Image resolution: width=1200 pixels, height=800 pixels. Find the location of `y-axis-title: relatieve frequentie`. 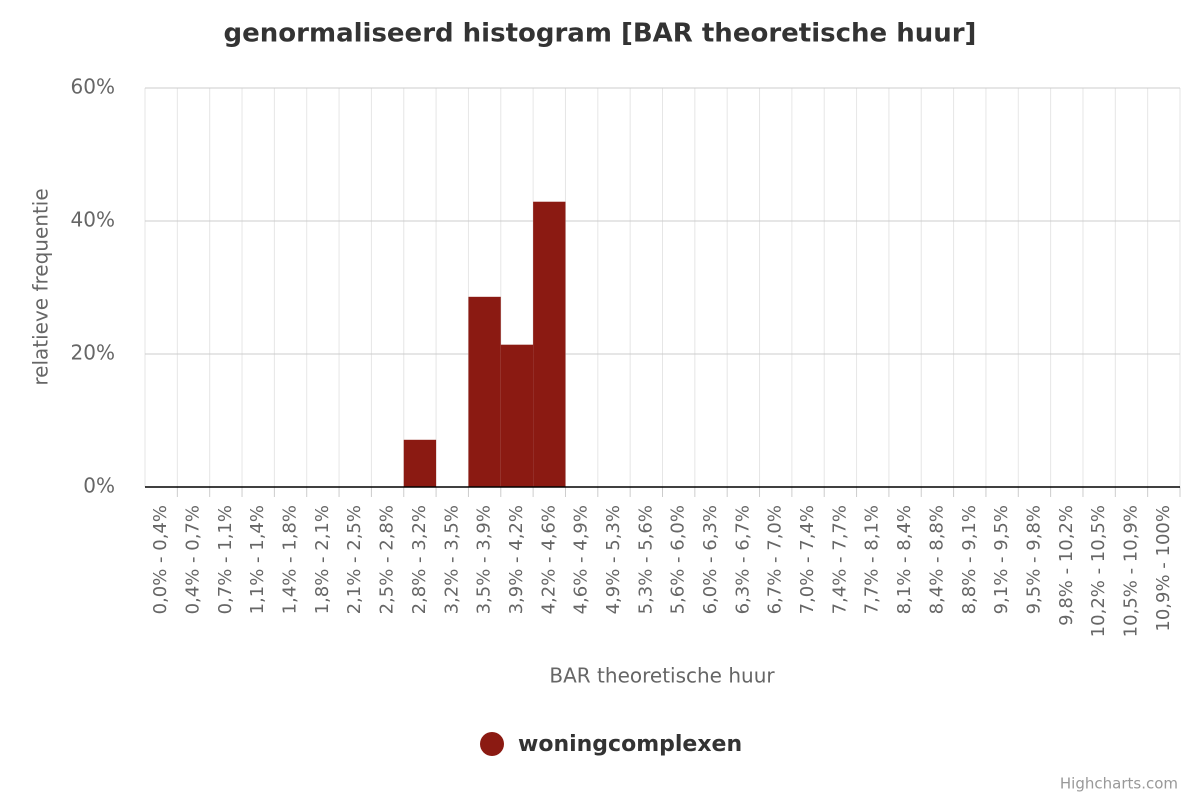

y-axis-title: relatieve frequentie is located at coordinates (41, 286).